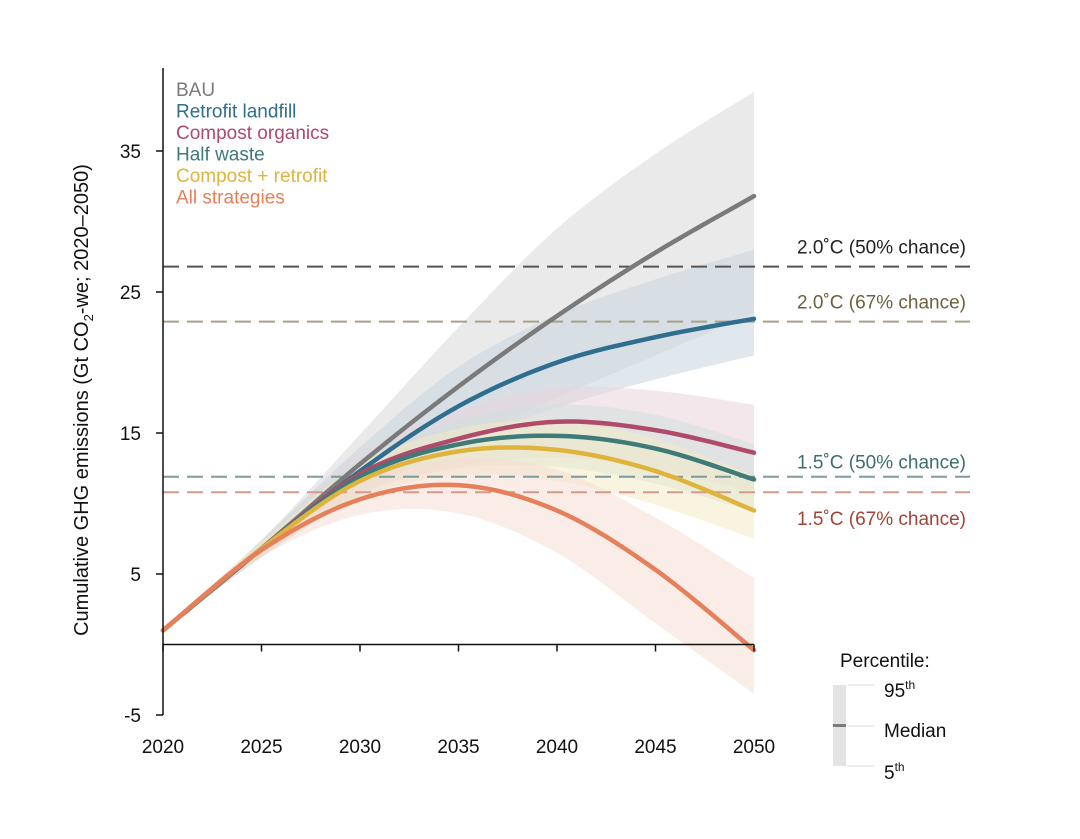 The image size is (1080, 839). I want to click on threshold-label-3: 1.5˚C (67% chance), so click(881, 519).